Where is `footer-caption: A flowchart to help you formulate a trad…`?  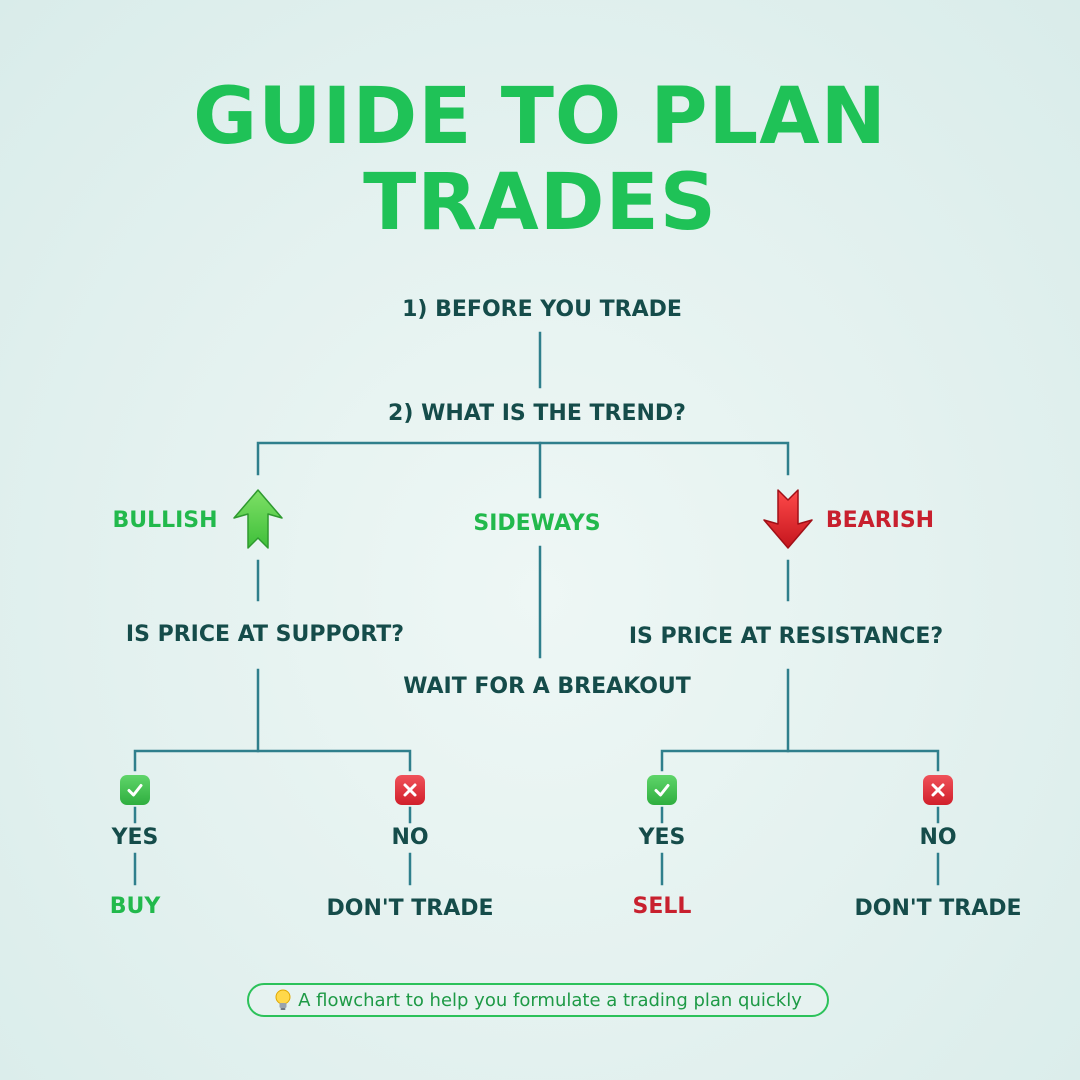 footer-caption: A flowchart to help you formulate a trad… is located at coordinates (538, 1000).